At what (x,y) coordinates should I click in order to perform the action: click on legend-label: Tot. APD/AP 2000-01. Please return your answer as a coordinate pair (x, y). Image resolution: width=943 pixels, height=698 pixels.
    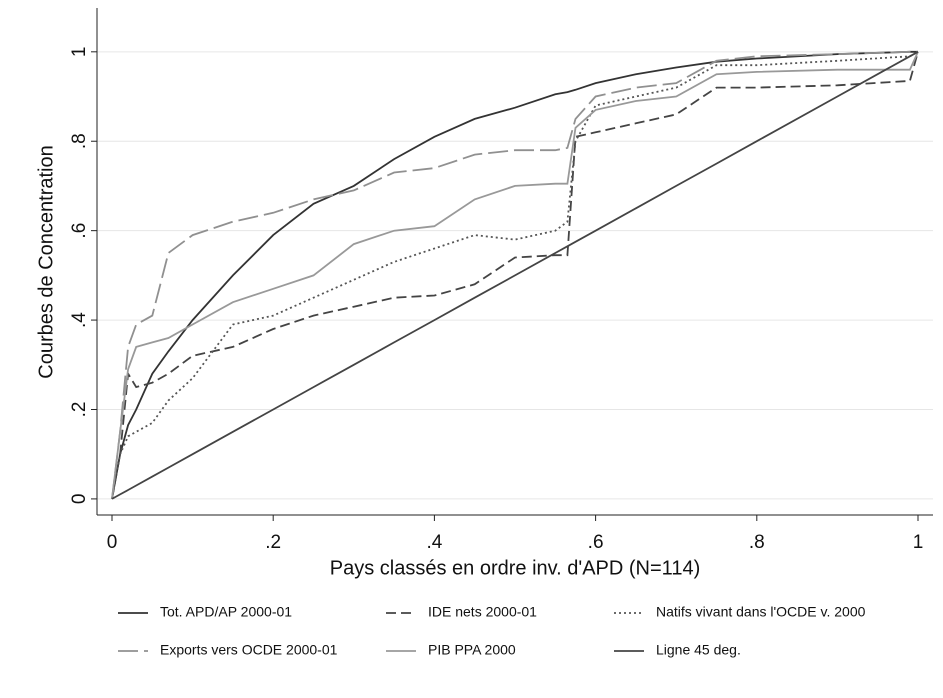
    Looking at the image, I should click on (226, 612).